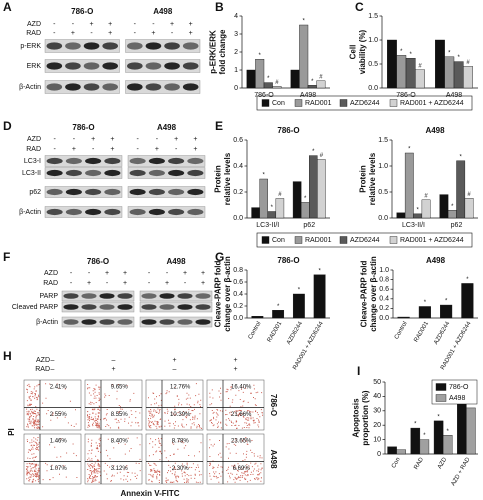 The width and height of the screenshot is (483, 500). I want to click on blot-row-label: LC3-I, so click(32, 161).